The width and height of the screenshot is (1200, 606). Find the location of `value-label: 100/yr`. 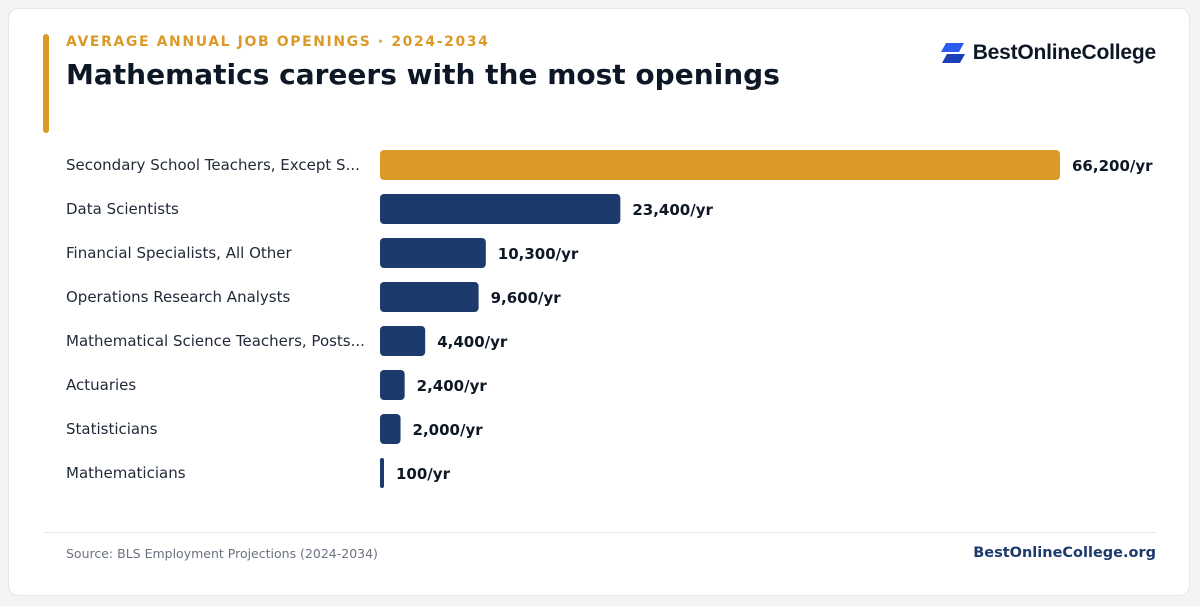

value-label: 100/yr is located at coordinates (423, 474).